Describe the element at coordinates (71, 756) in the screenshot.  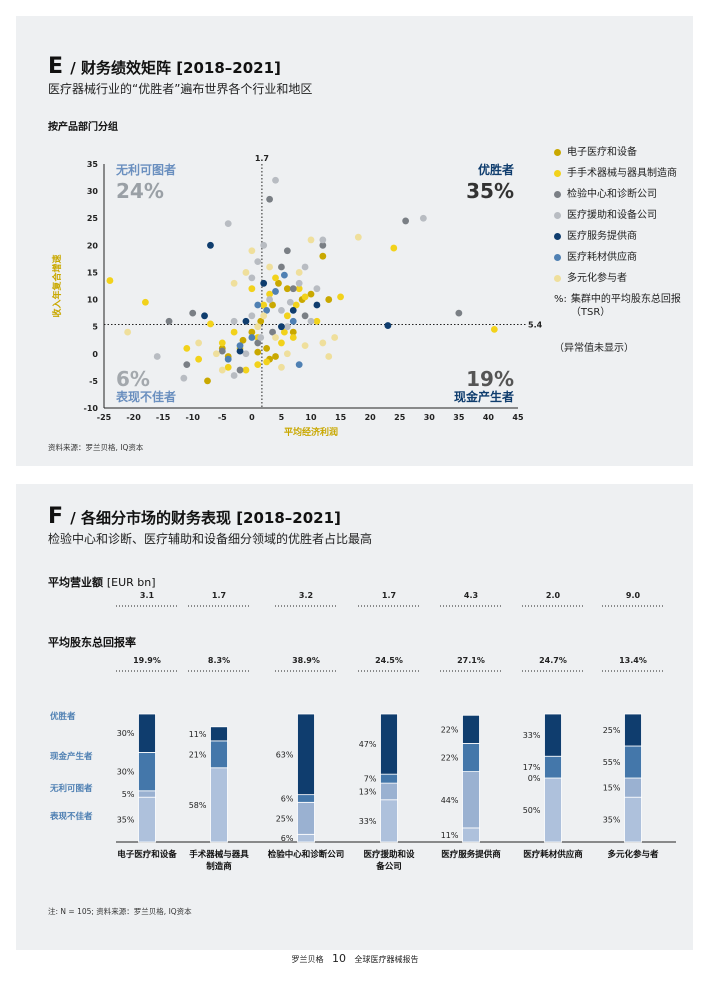
I see `row-label: 现金产生者` at that location.